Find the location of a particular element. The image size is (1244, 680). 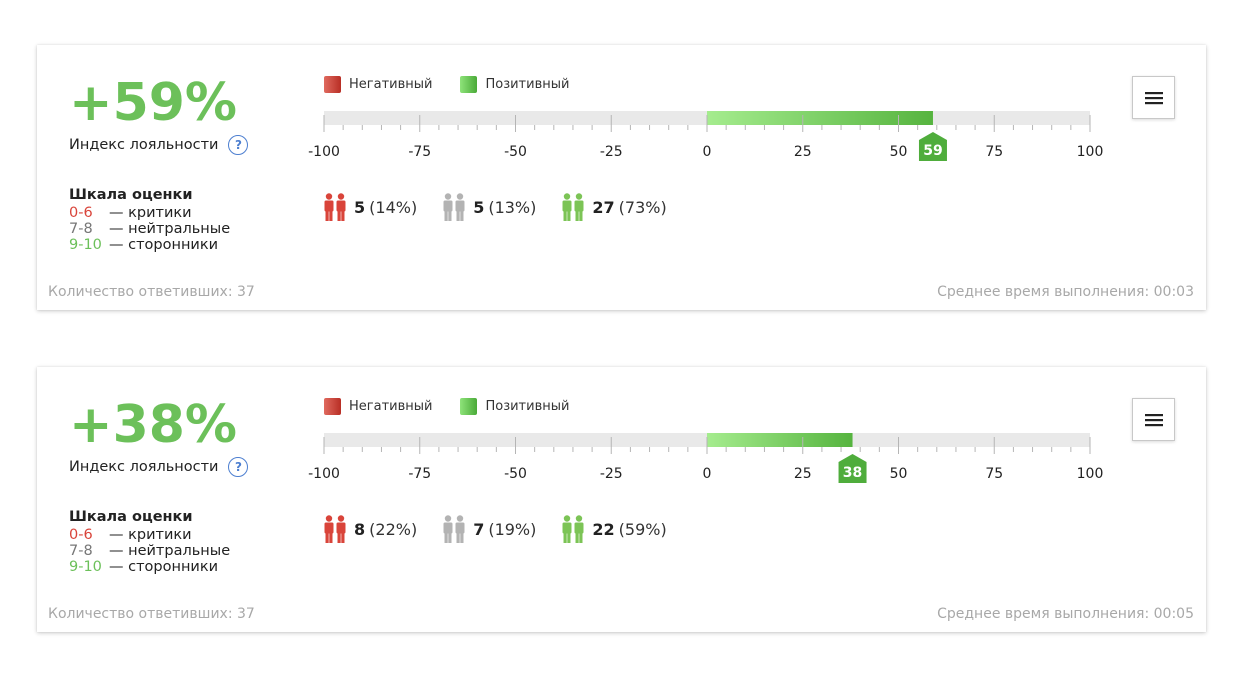

count-critics: 8 (22%) is located at coordinates (370, 529).